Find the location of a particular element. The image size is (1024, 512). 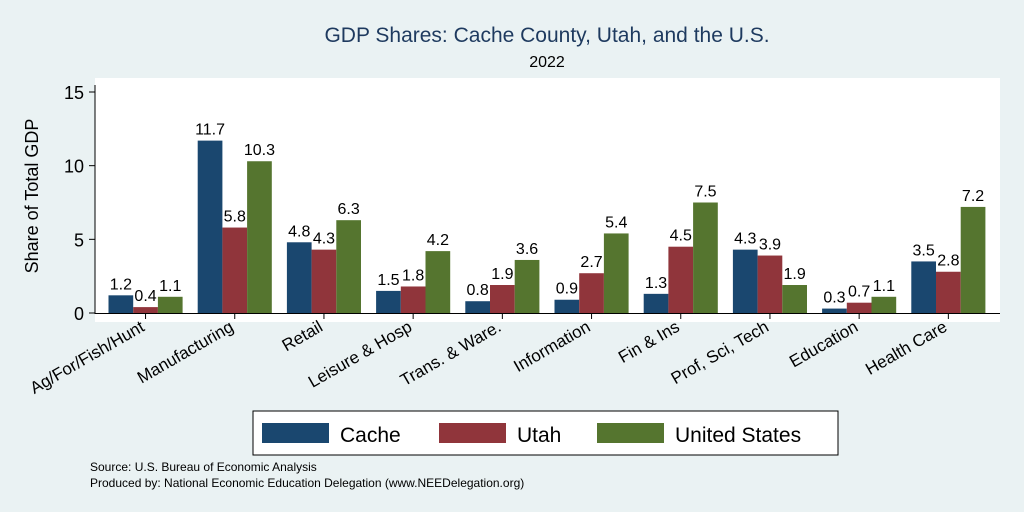

legend-box is located at coordinates (545, 433).